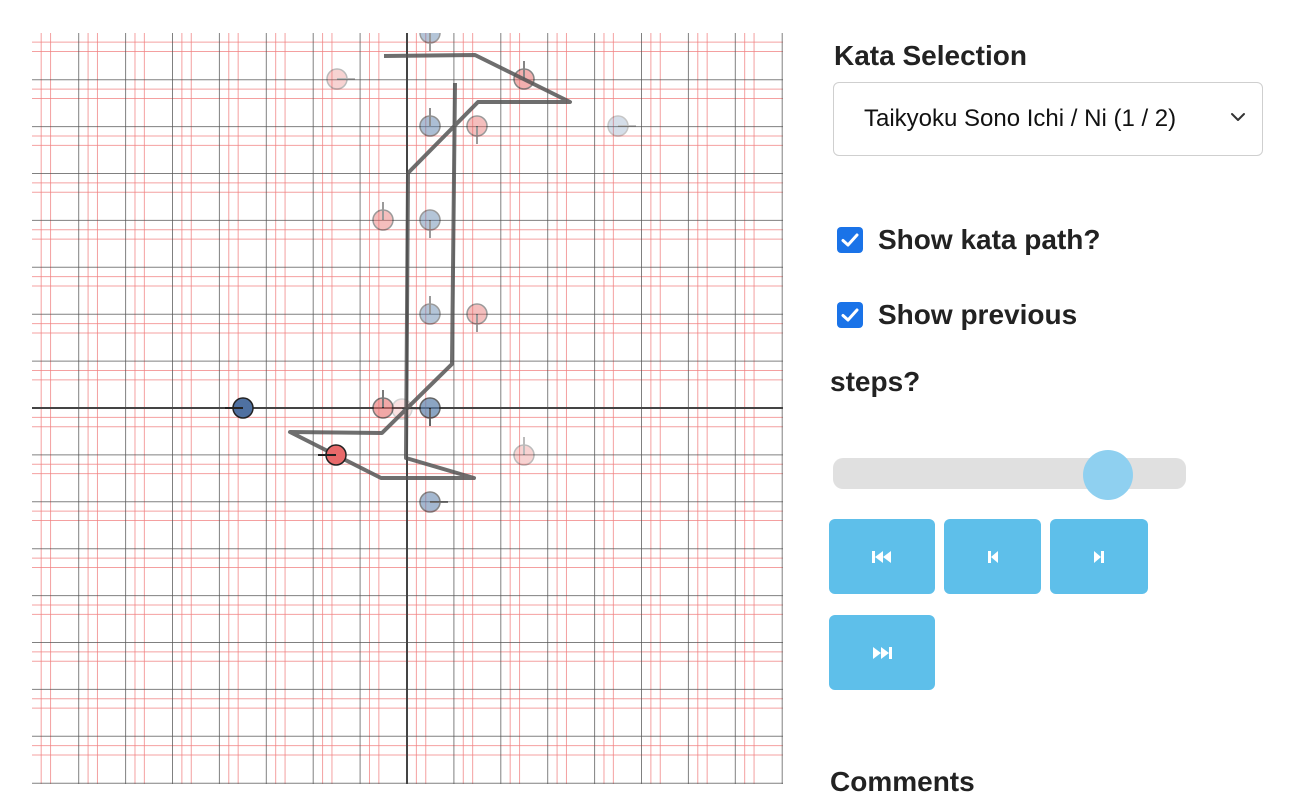 This screenshot has height=805, width=1294. I want to click on skip-last-icon, so click(882, 652).